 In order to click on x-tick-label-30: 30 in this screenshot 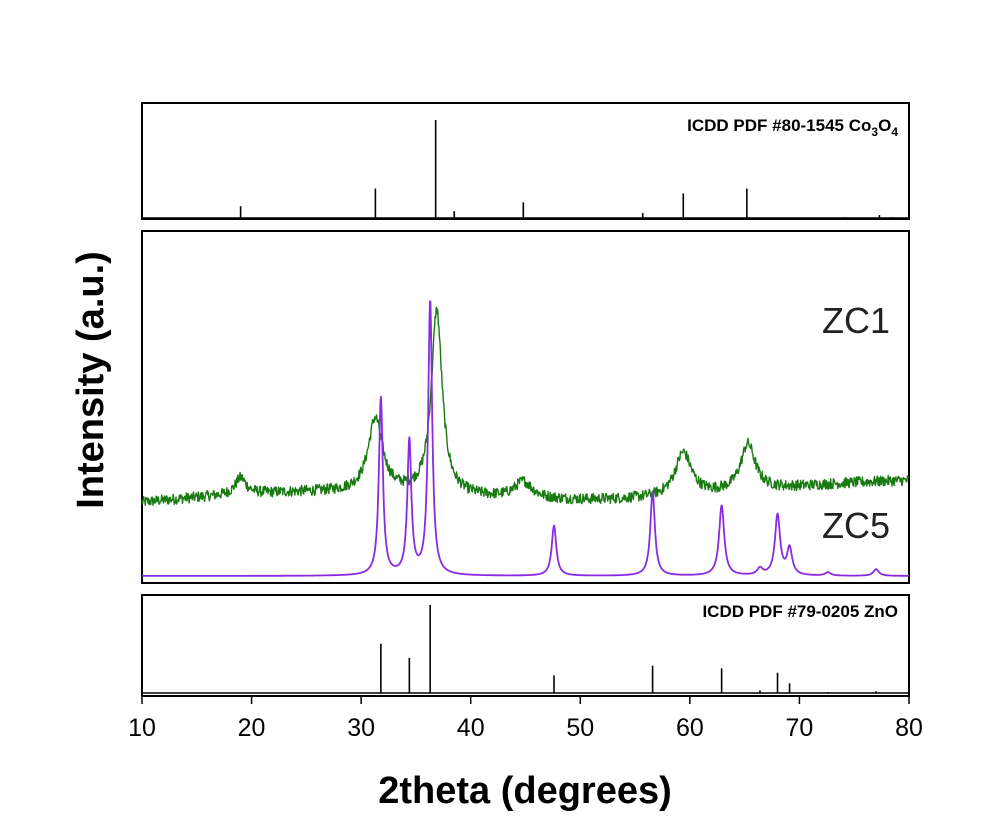, I will do `click(361, 728)`.